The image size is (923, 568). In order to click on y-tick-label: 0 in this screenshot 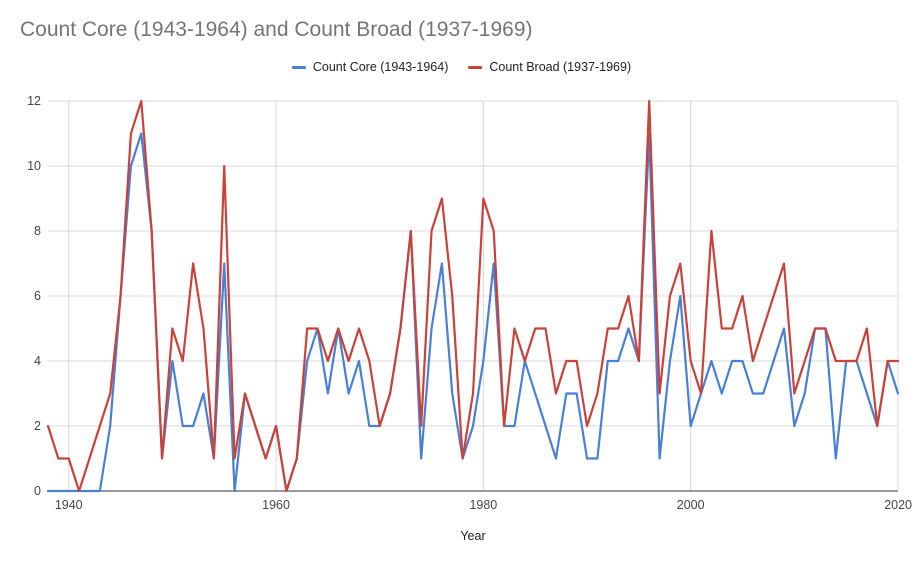, I will do `click(37, 491)`.